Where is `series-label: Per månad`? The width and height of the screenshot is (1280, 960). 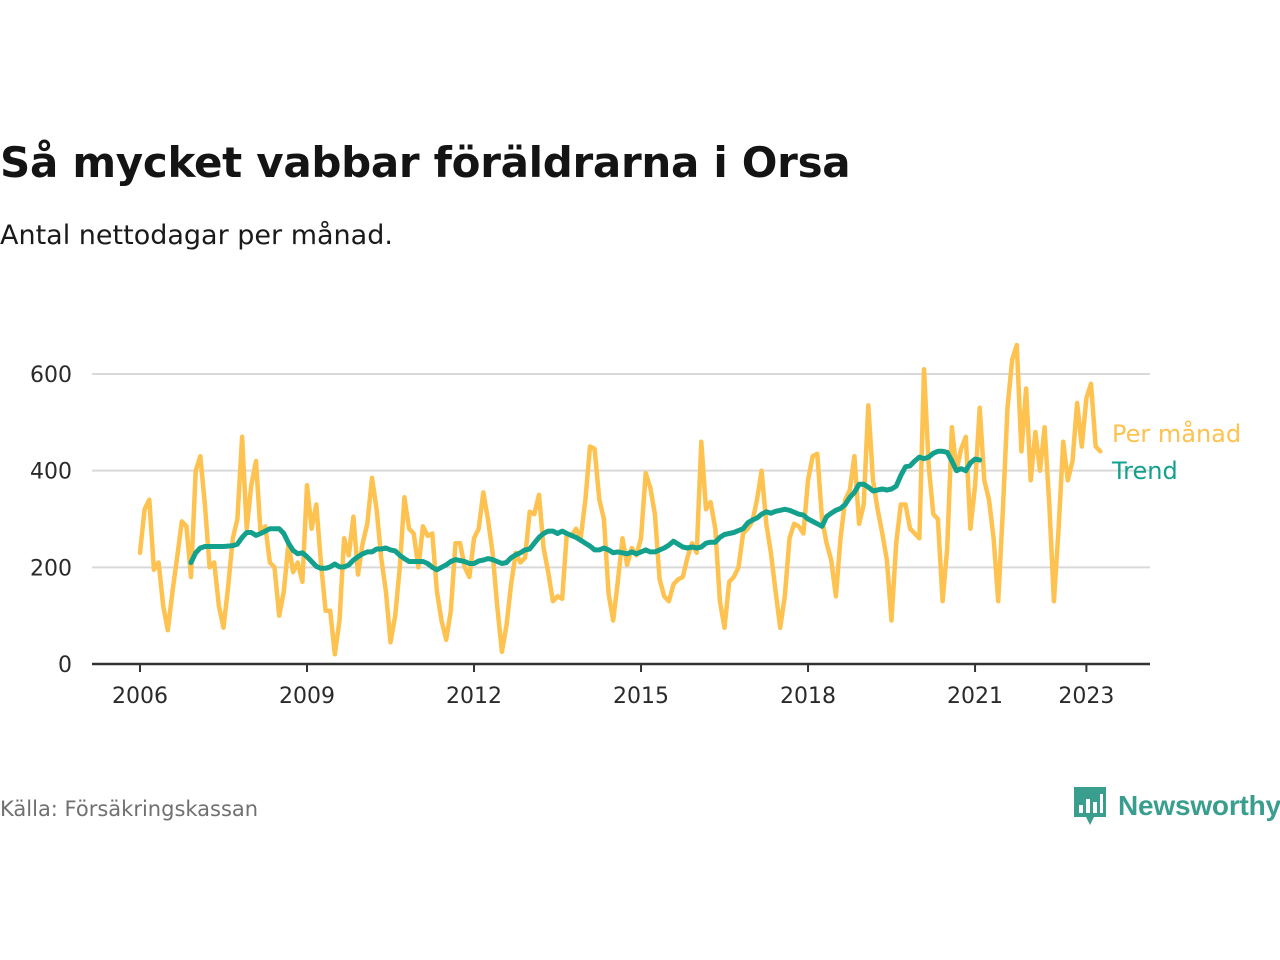
series-label: Per månad is located at coordinates (1176, 433).